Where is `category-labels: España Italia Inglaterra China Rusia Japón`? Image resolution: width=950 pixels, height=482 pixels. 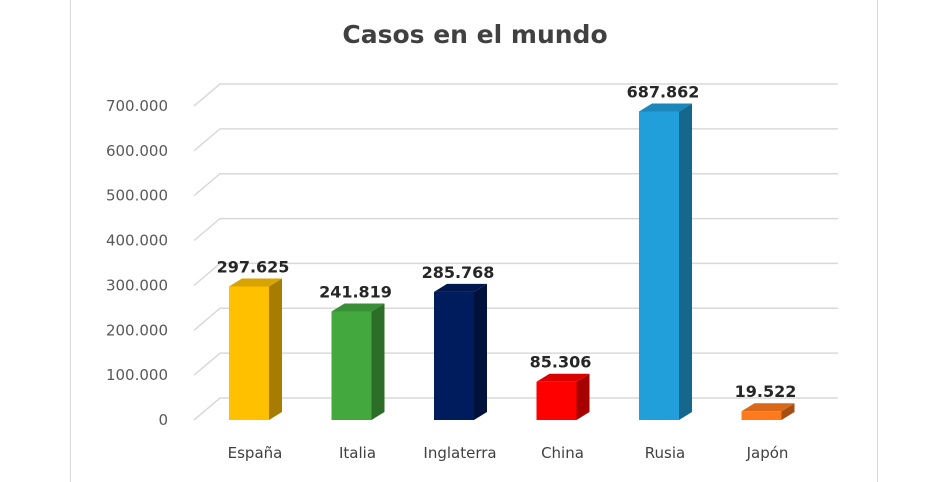
category-labels: España Italia Inglaterra China Rusia Japón is located at coordinates (508, 453).